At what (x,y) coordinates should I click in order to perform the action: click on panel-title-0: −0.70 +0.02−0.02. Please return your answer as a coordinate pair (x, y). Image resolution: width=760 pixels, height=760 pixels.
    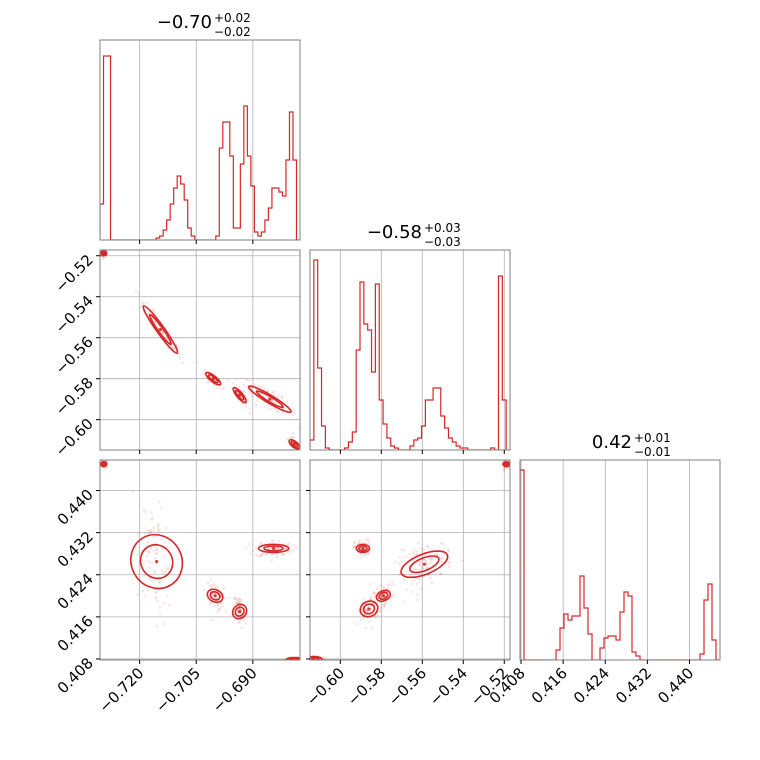
    Looking at the image, I should click on (204, 25).